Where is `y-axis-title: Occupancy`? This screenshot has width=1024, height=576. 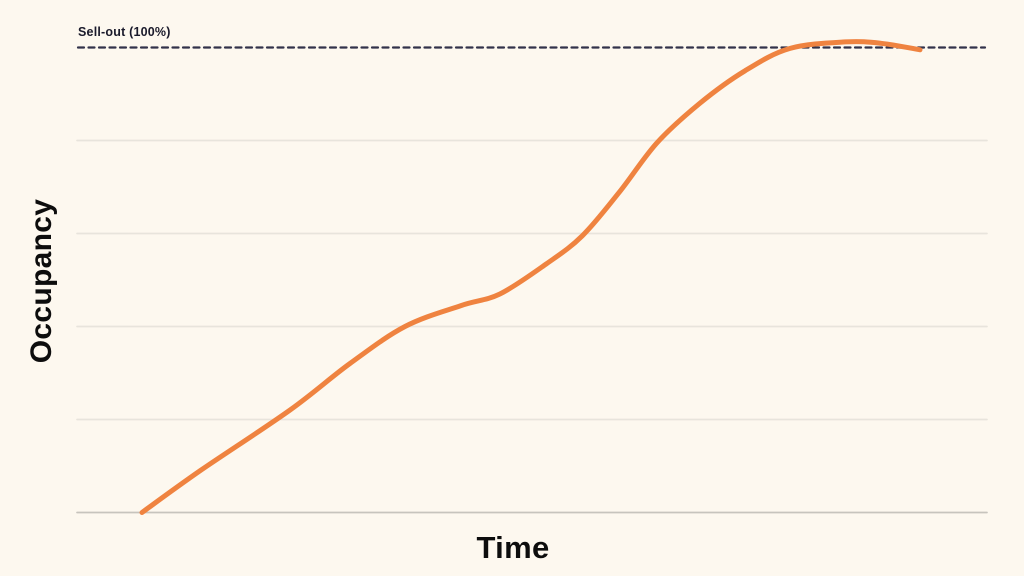
y-axis-title: Occupancy is located at coordinates (41, 281).